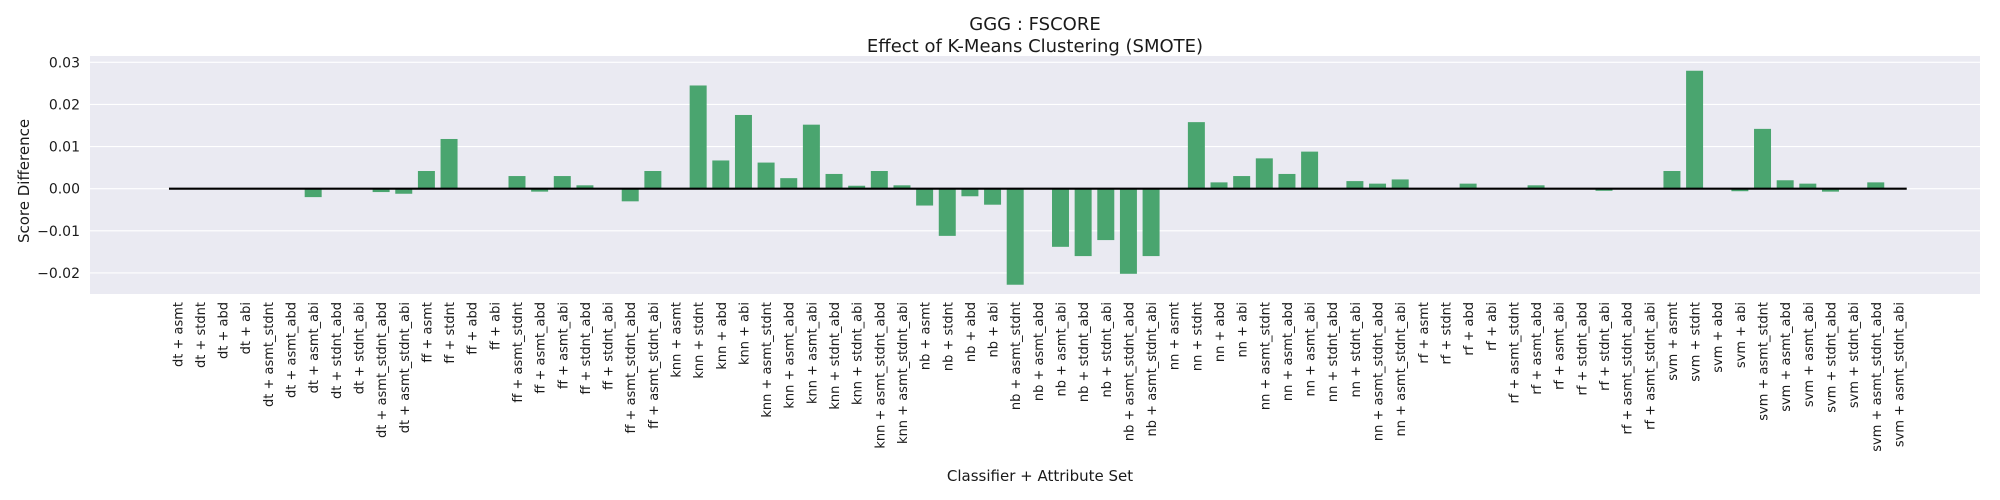  I want to click on x-tick-label: nn + abi, so click(1243, 329).